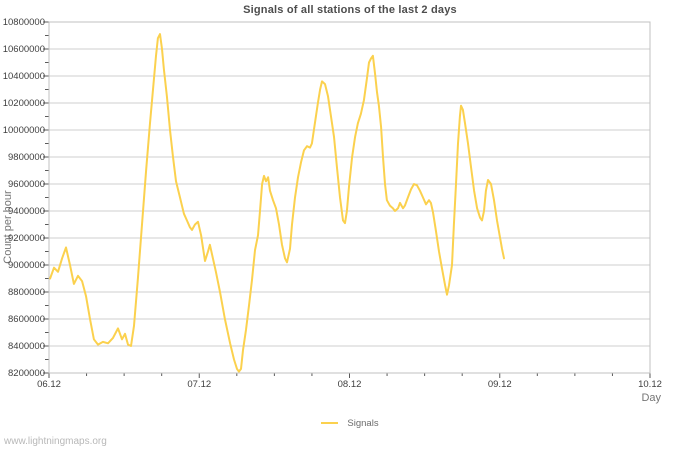 This screenshot has width=700, height=450. What do you see at coordinates (650, 384) in the screenshot?
I see `x-tick-label: 10.12` at bounding box center [650, 384].